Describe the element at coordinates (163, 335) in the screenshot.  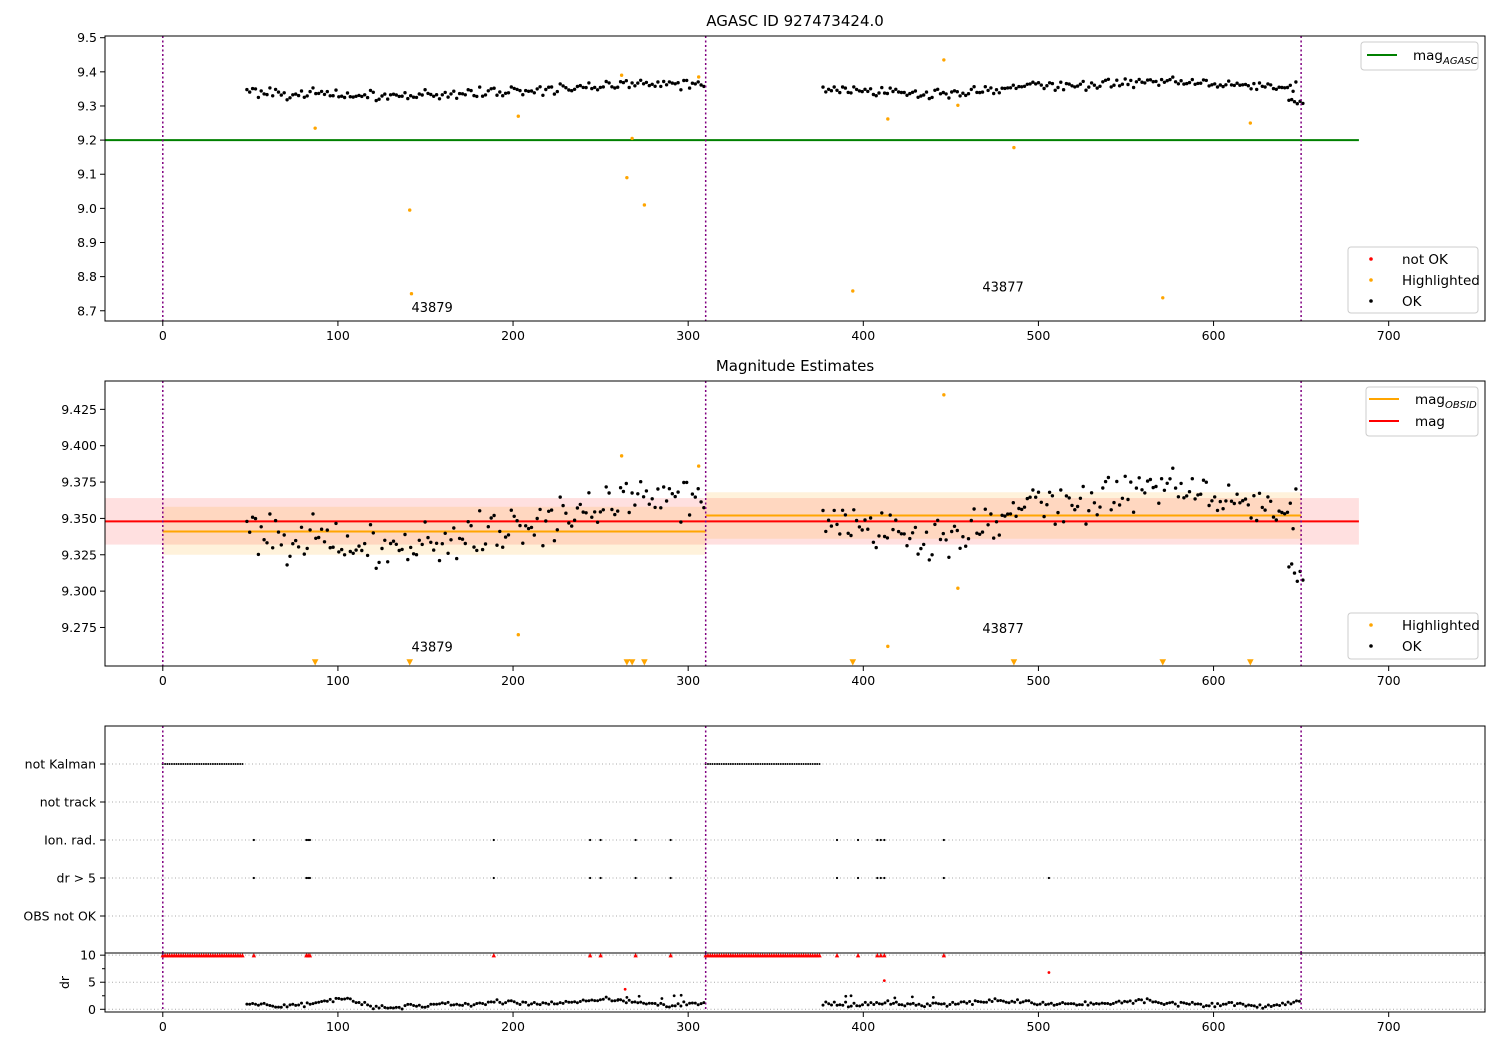
I see `top-xtick-label: 0` at that location.